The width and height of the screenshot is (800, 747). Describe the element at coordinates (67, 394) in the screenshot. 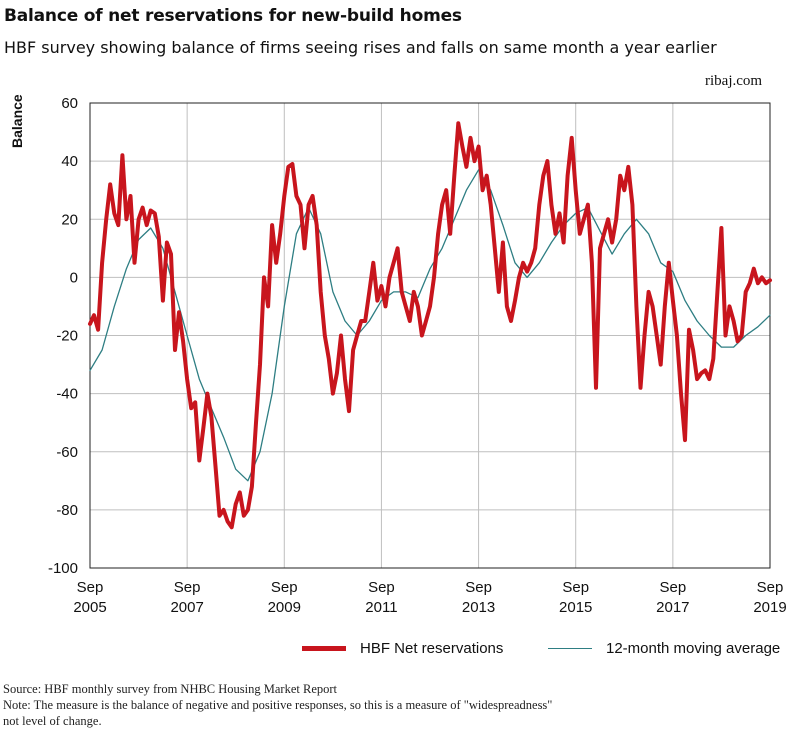

I see `y-tick-label: -40` at that location.